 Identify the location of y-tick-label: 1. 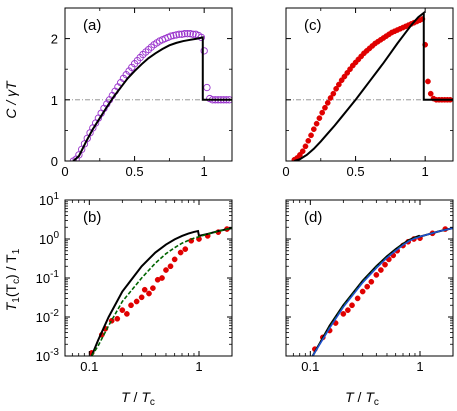
(54, 100).